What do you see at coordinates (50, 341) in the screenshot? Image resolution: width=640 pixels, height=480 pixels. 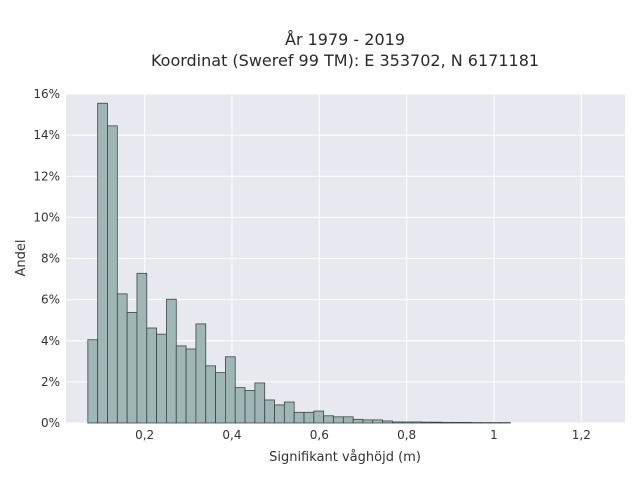 I see `y-tick-label: 4%` at bounding box center [50, 341].